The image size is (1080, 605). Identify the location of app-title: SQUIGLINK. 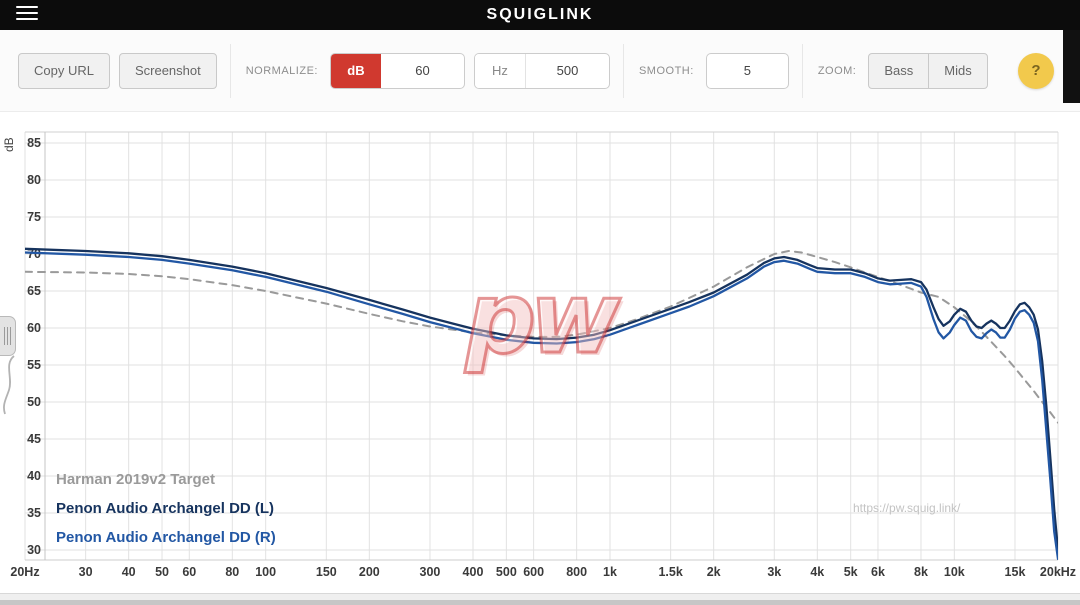
(540, 14).